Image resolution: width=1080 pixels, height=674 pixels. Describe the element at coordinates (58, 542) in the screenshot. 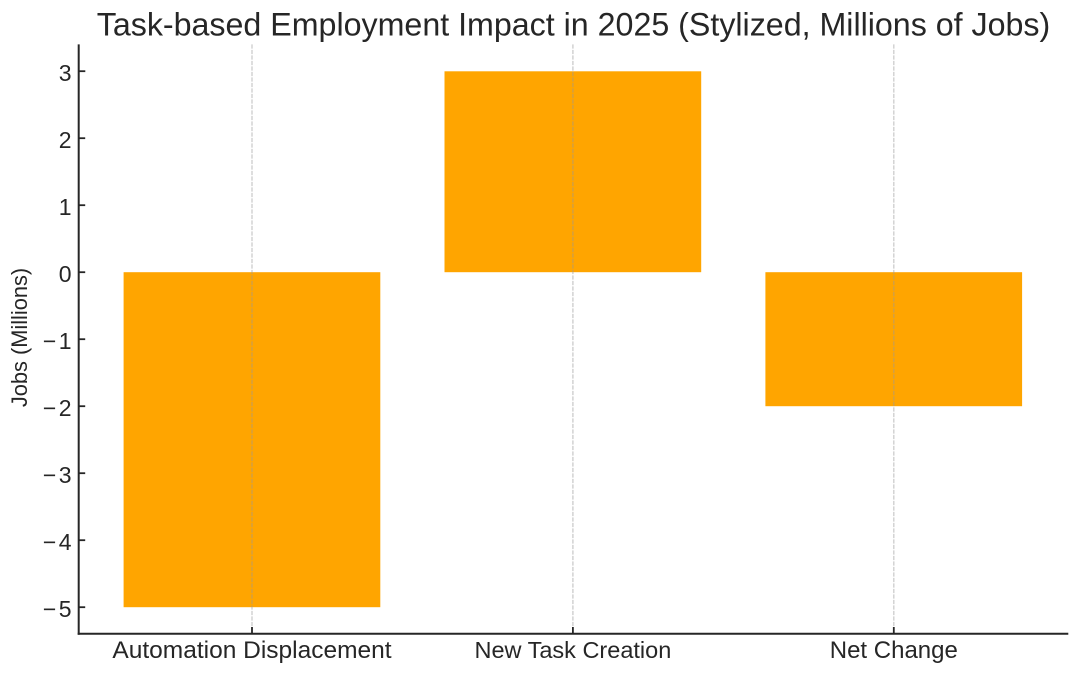

I see `svg-text: −4` at that location.